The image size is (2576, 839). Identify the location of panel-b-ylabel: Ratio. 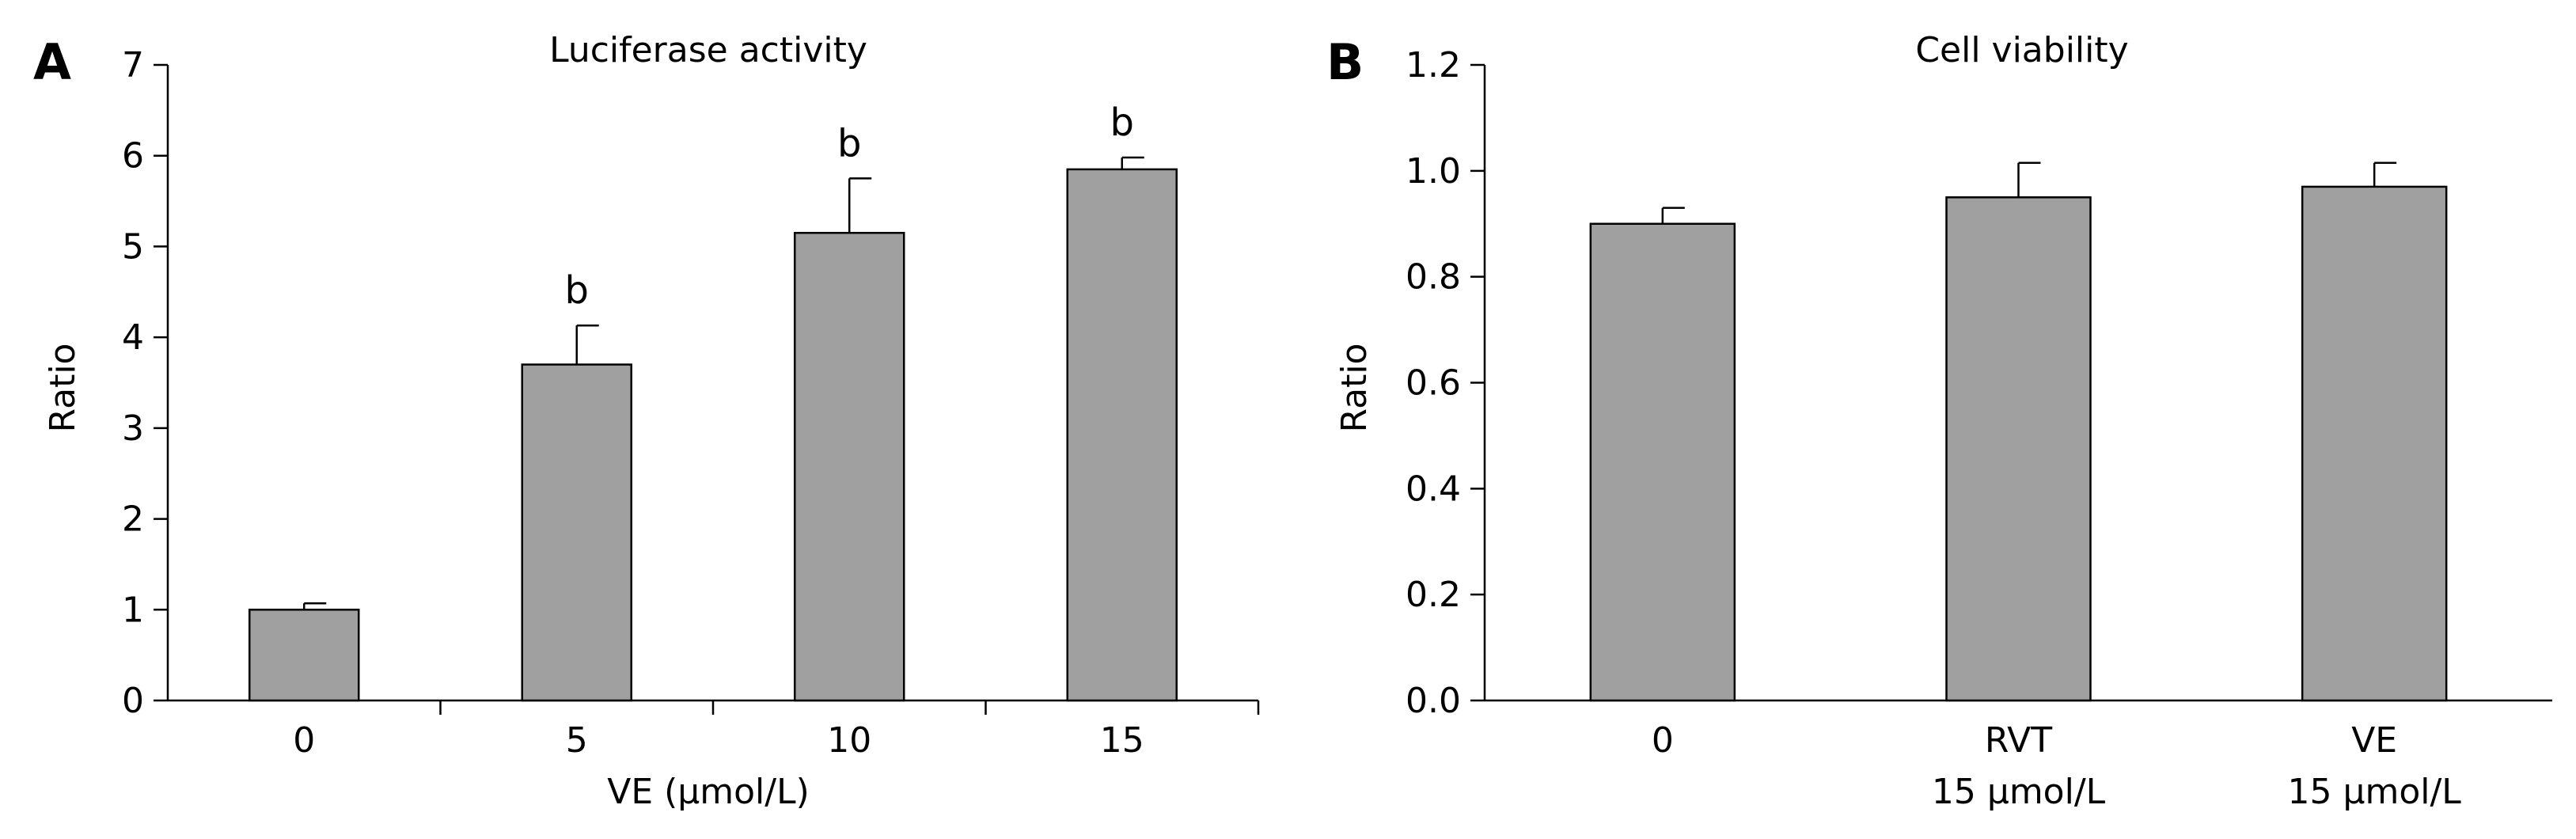
(1354, 388).